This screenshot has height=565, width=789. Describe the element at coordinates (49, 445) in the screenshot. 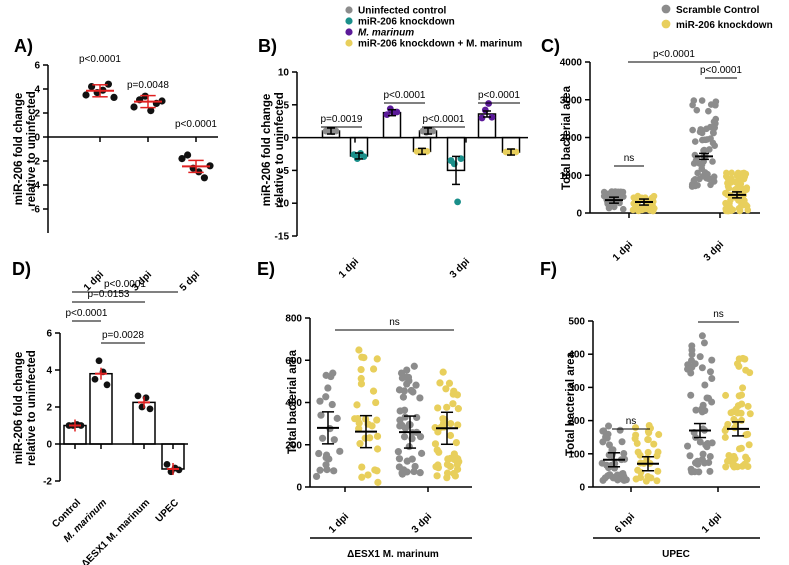

I see `d-y-tick-label: 0` at that location.